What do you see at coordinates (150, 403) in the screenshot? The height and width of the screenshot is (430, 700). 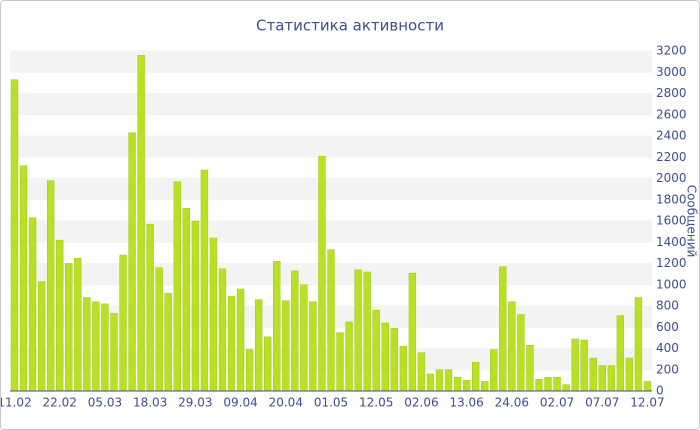 I see `x-tick-label: 18.03` at bounding box center [150, 403].